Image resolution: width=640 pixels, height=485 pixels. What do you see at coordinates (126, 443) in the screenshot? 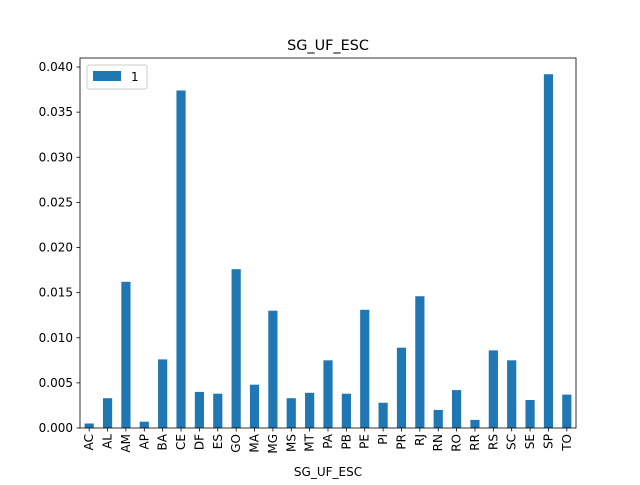
I see `x-tick-label: AM` at bounding box center [126, 443].